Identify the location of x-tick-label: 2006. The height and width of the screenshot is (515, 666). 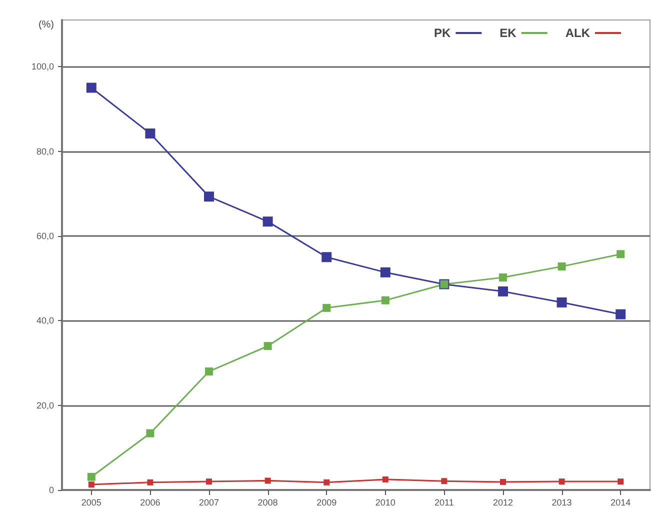
(150, 503).